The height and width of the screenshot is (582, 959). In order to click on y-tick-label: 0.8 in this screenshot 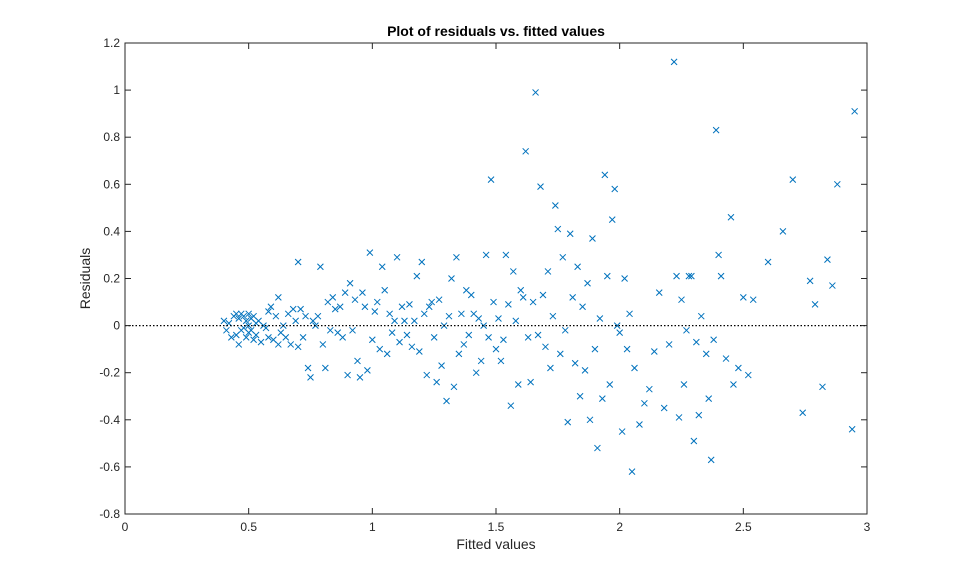, I will do `click(111, 137)`.